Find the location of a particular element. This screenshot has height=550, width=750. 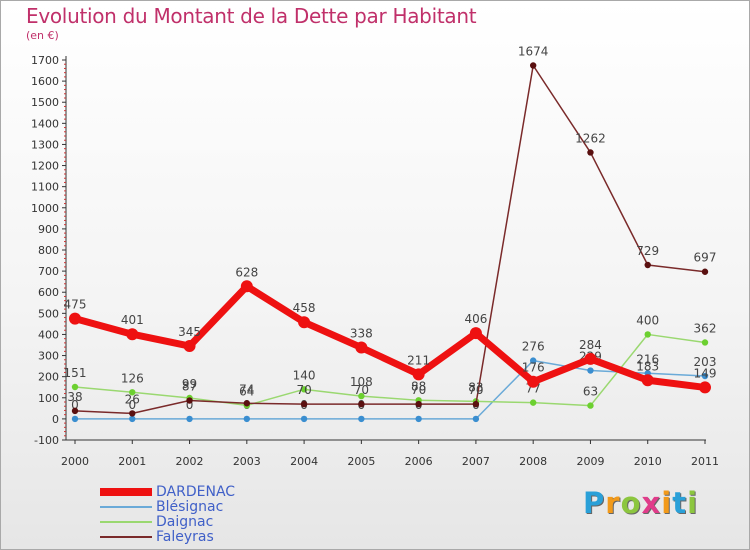

data-label: 1262 is located at coordinates (590, 138).